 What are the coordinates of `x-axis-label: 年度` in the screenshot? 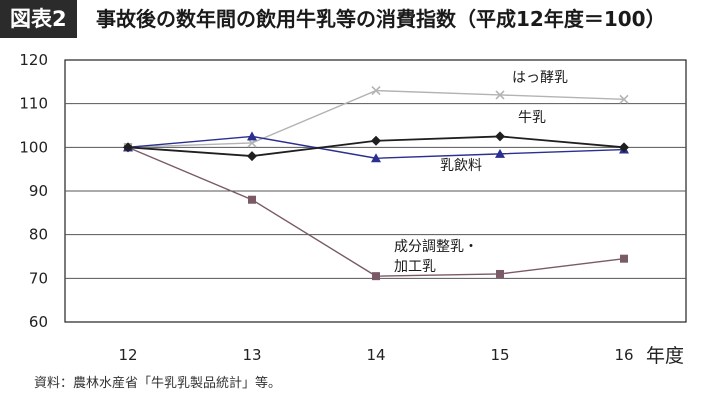 It's located at (665, 356).